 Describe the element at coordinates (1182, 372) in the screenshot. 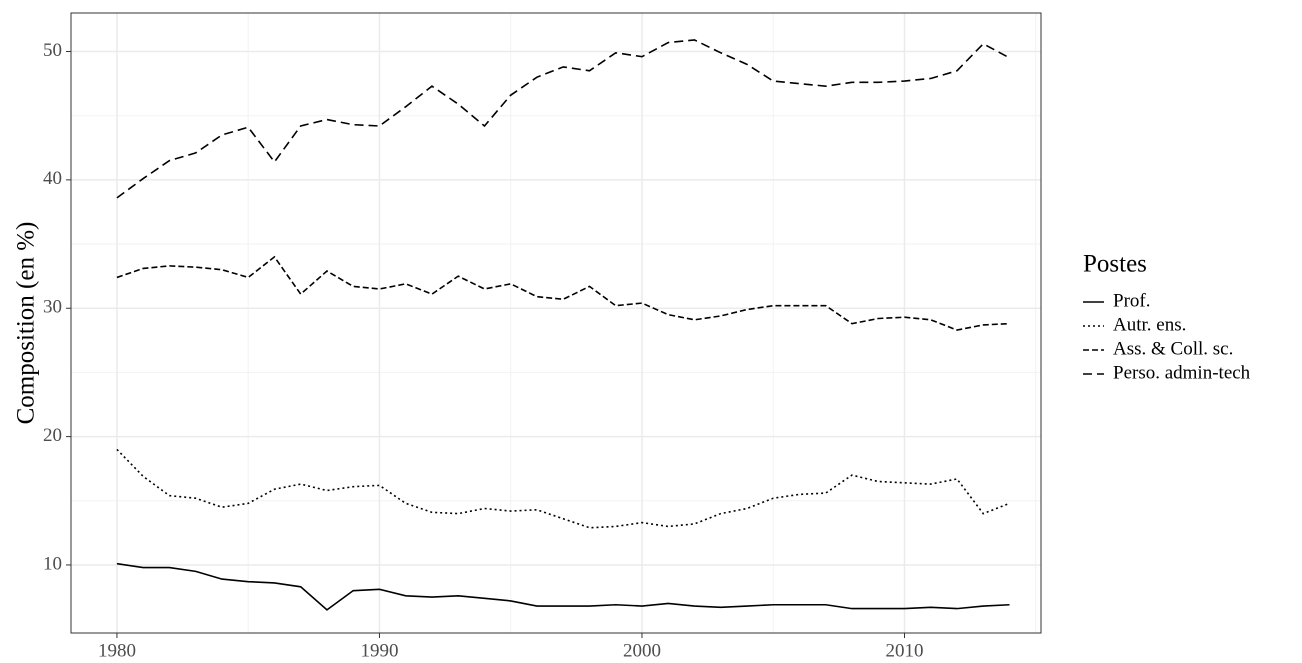

I see `legend-label: Perso. admin-tech` at that location.